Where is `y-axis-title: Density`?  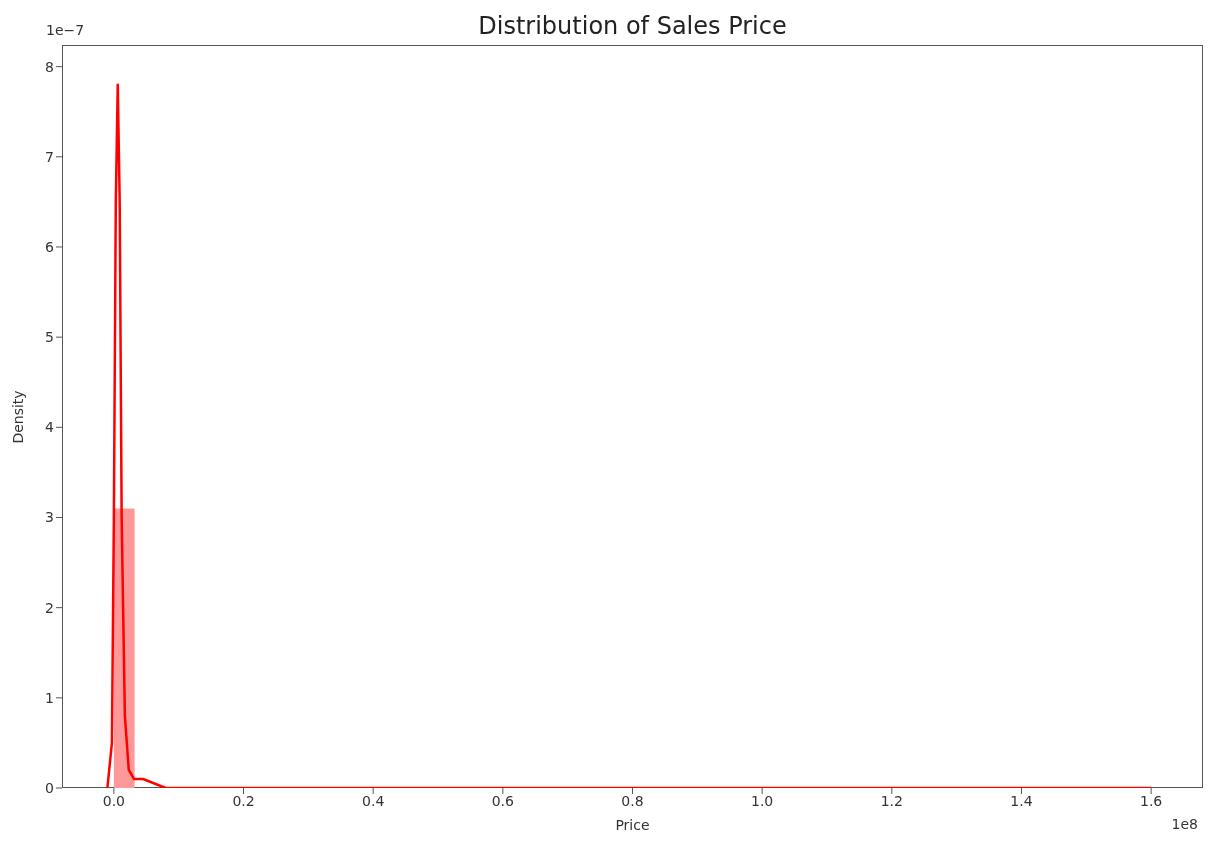 y-axis-title: Density is located at coordinates (18, 416).